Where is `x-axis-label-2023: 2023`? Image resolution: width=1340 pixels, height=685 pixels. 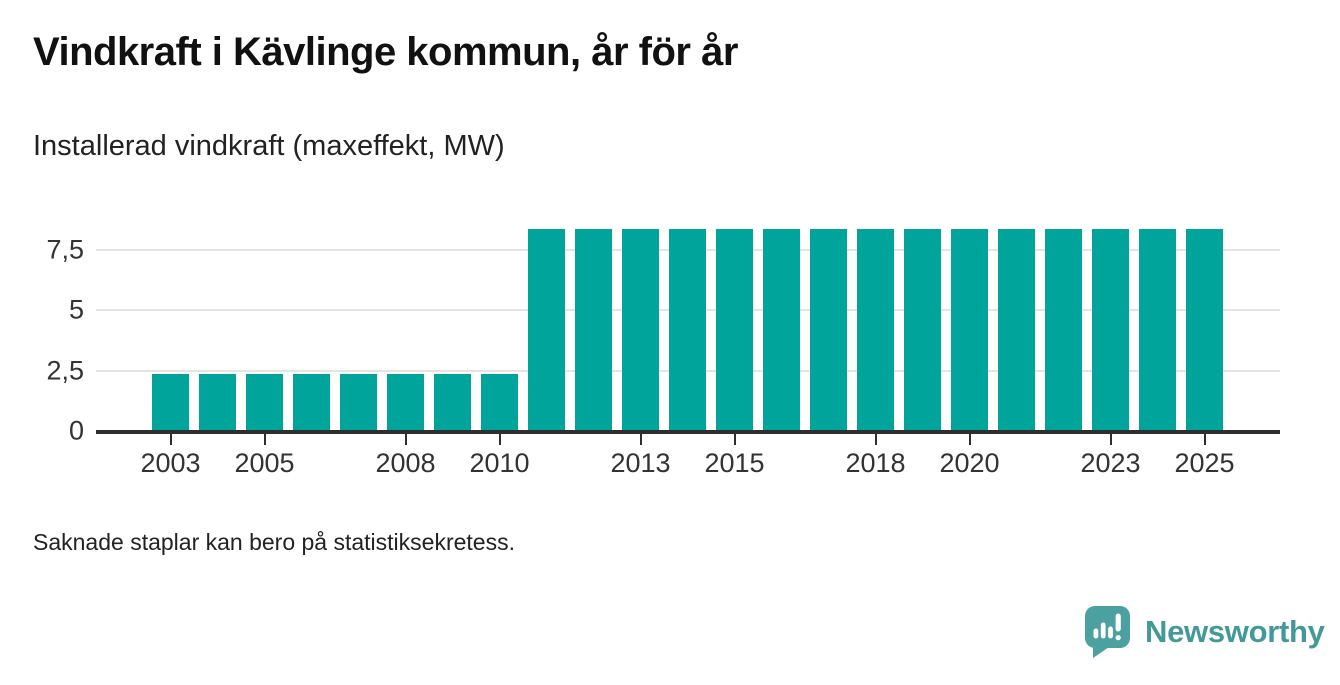
x-axis-label-2023: 2023 is located at coordinates (1110, 463).